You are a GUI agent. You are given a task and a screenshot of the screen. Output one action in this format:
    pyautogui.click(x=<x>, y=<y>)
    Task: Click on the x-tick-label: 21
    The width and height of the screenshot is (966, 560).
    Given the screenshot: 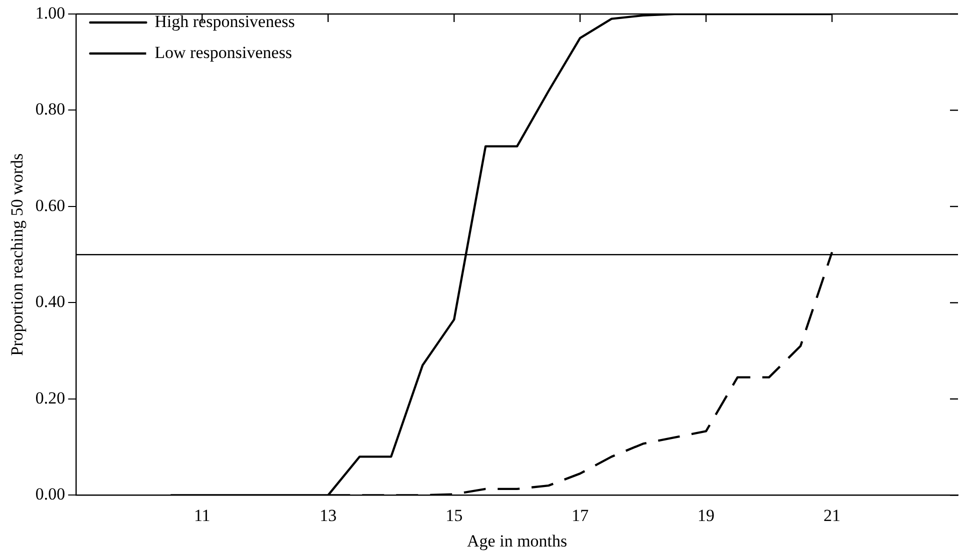 What is the action you would take?
    pyautogui.click(x=832, y=515)
    